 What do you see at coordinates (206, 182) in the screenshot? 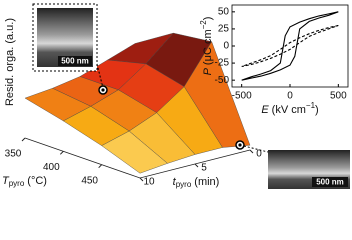
I see `label-unit: (min)` at bounding box center [206, 182].